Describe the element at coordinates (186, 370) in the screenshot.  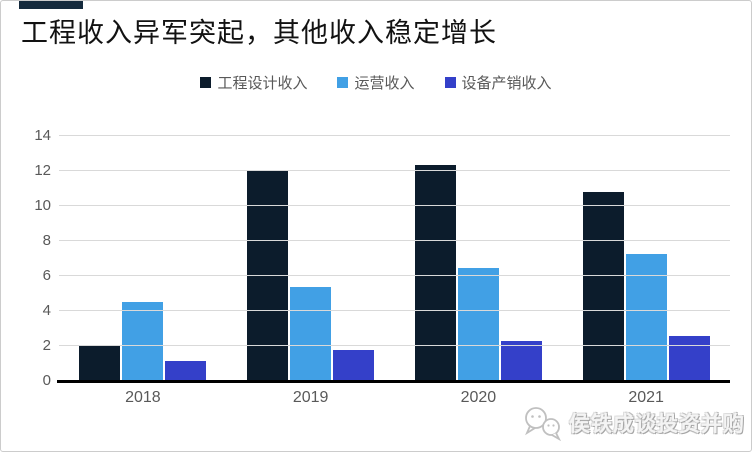
I see `bar-equipment-sales-revenue-2018` at that location.